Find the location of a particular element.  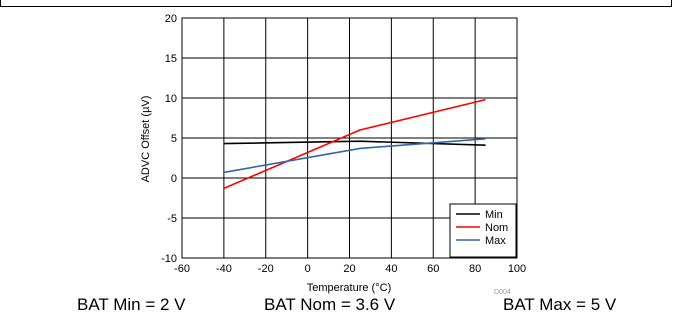

y-tick-labels: -10 -5 0 5 10 15 20 is located at coordinates (169, 139).